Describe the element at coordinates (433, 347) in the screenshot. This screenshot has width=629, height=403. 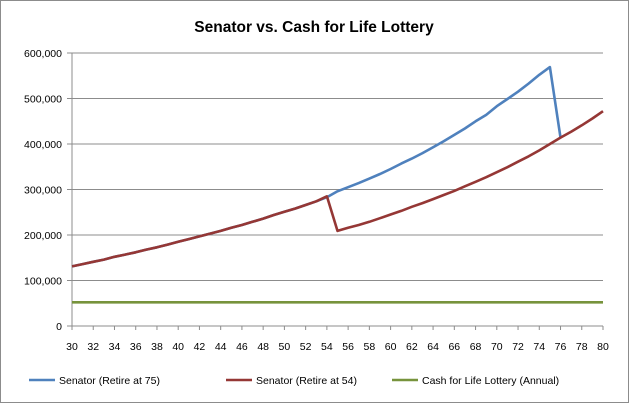
I see `x-tick-label: 64` at that location.